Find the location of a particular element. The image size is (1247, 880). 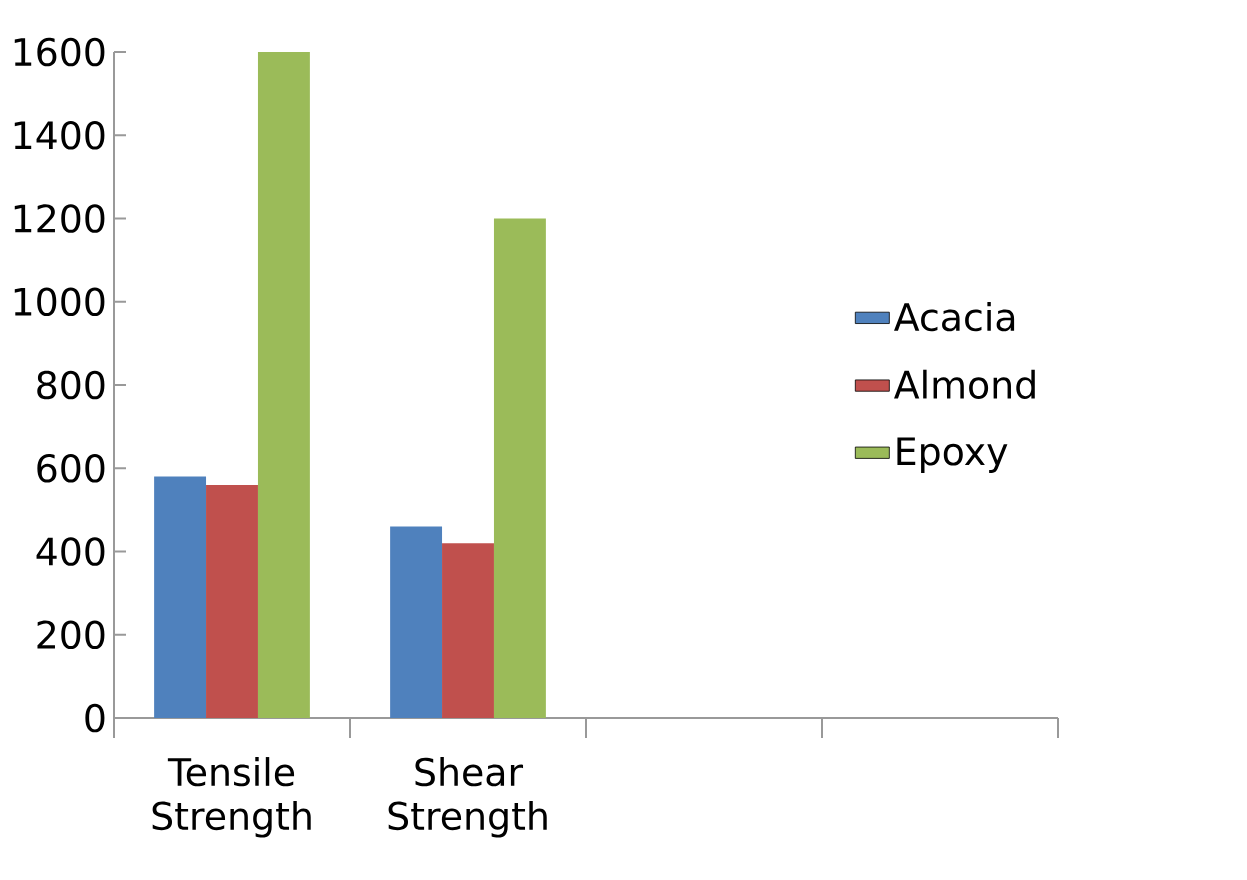

y-tick-label: 1000 is located at coordinates (59, 302).